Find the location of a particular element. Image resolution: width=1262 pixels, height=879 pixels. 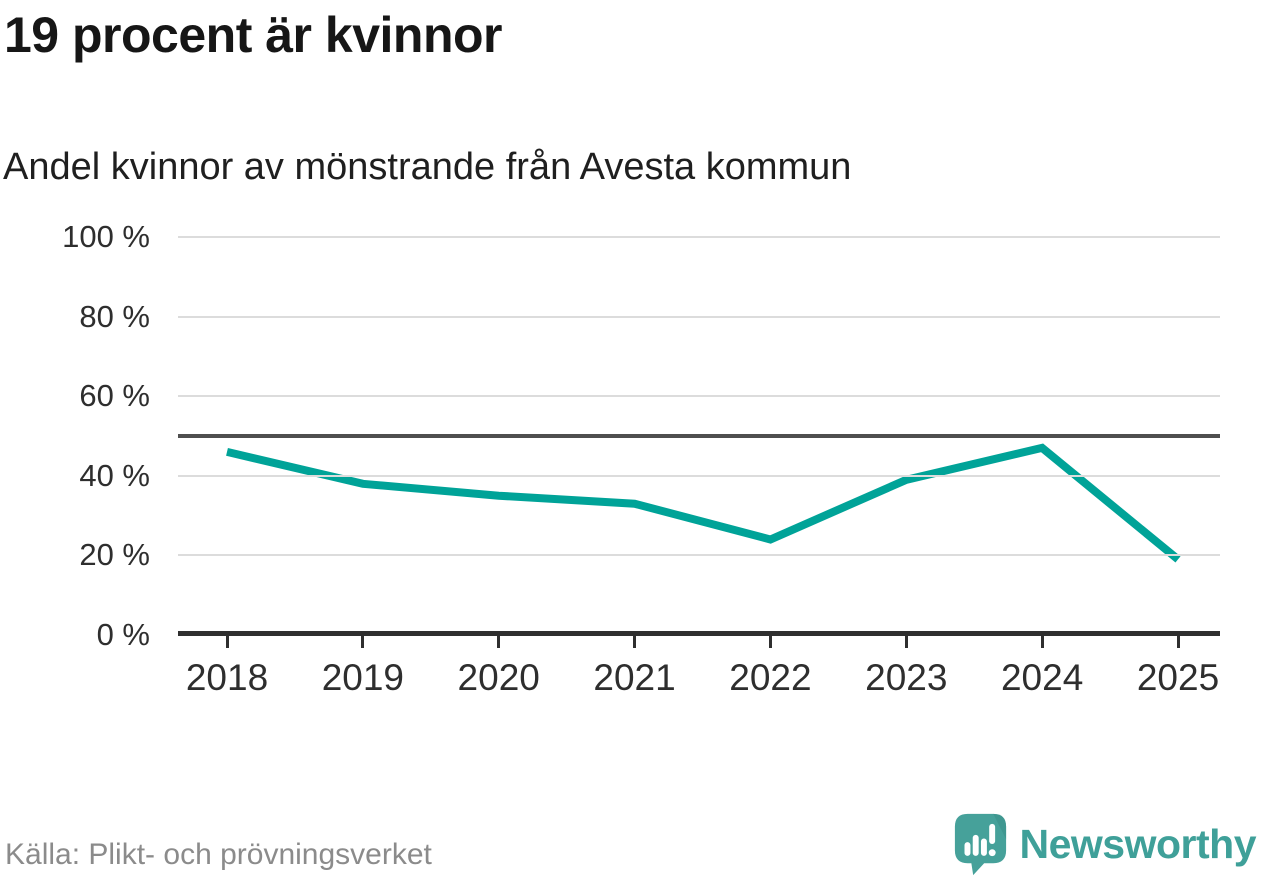

y-tick-label-100: 100 % is located at coordinates (106, 236).